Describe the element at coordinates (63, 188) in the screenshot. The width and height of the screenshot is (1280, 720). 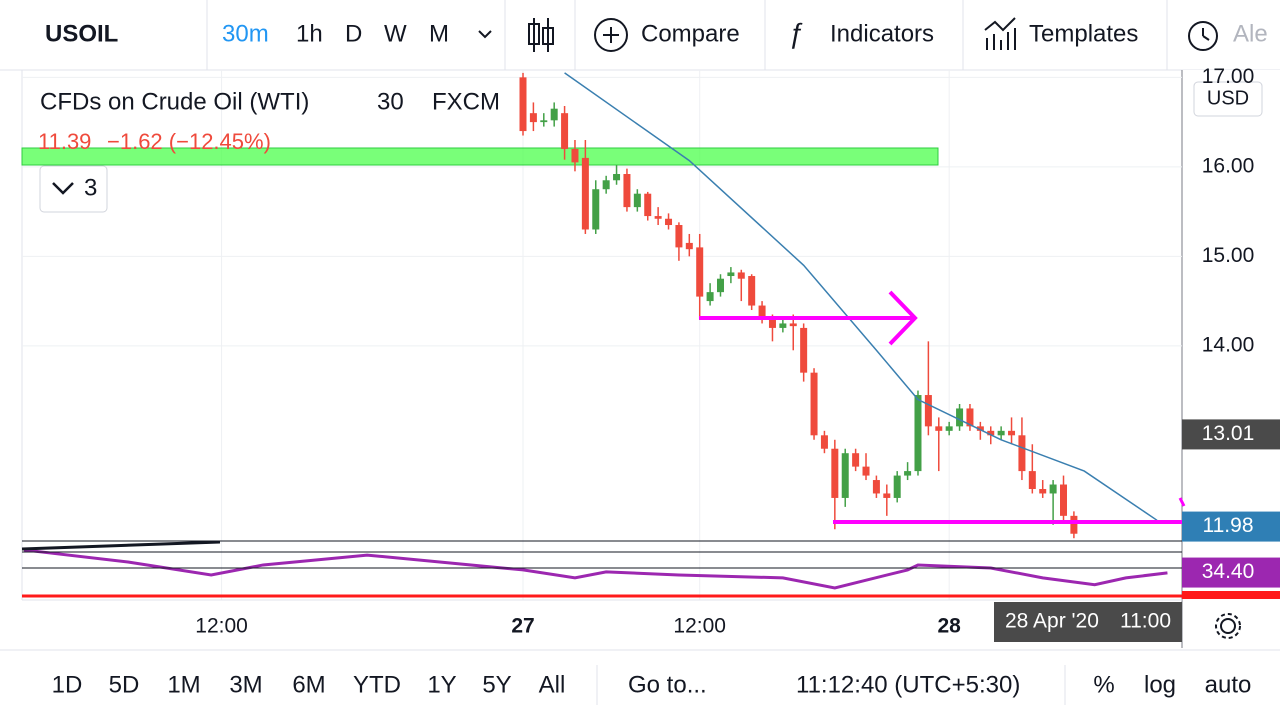
I see `chevron-icon` at that location.